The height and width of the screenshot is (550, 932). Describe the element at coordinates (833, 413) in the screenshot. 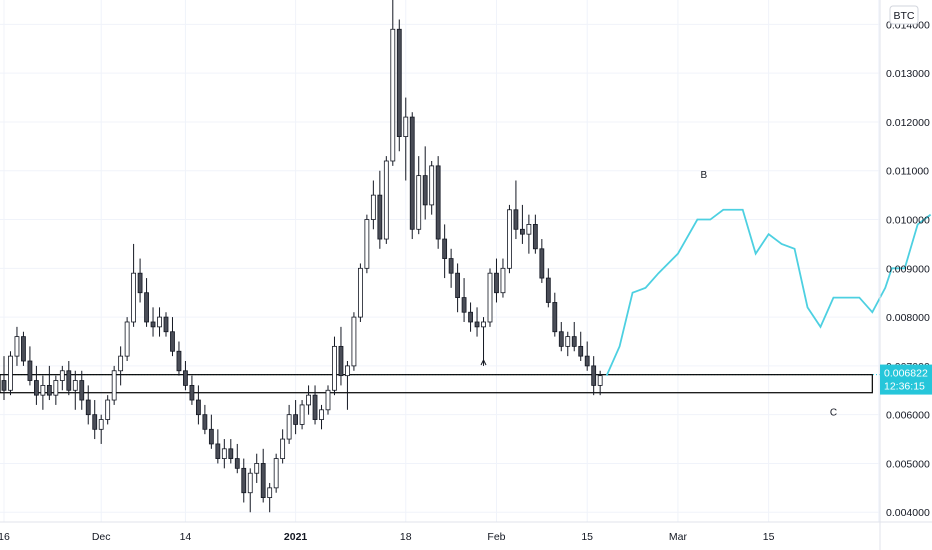

I see `annotation-c: C` at that location.